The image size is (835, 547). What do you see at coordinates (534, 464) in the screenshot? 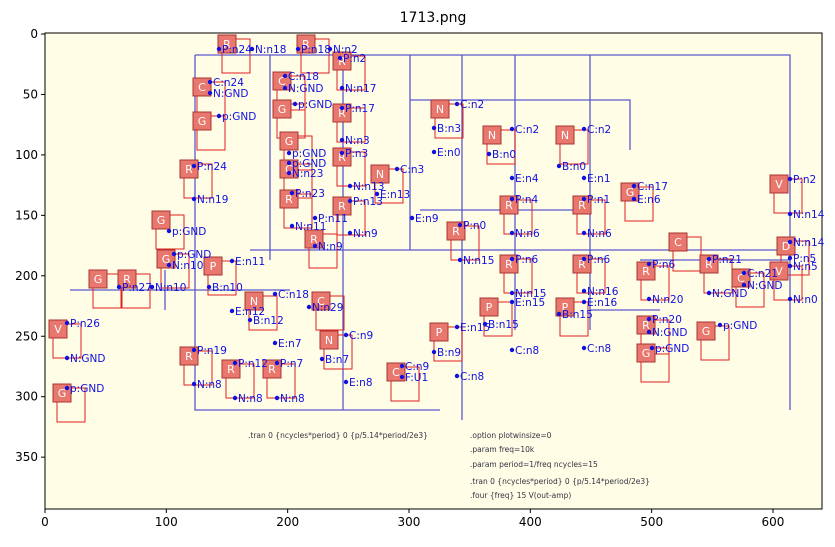
I see `schematic-note: .param period=1/freq ncycles=15` at bounding box center [534, 464].